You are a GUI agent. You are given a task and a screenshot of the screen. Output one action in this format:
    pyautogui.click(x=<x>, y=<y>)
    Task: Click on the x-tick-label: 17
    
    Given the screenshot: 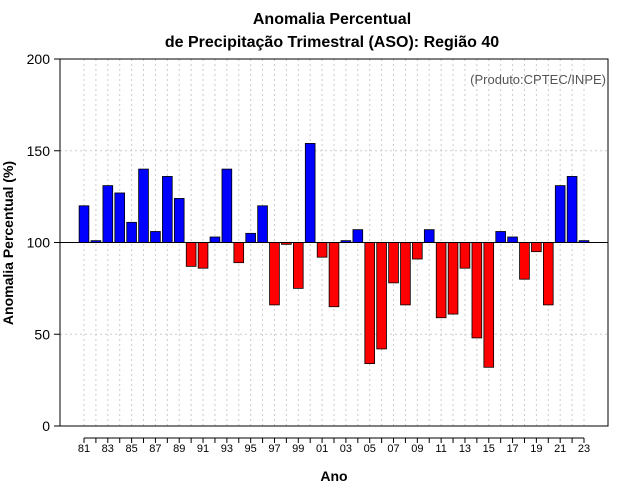 What is the action you would take?
    pyautogui.click(x=512, y=449)
    